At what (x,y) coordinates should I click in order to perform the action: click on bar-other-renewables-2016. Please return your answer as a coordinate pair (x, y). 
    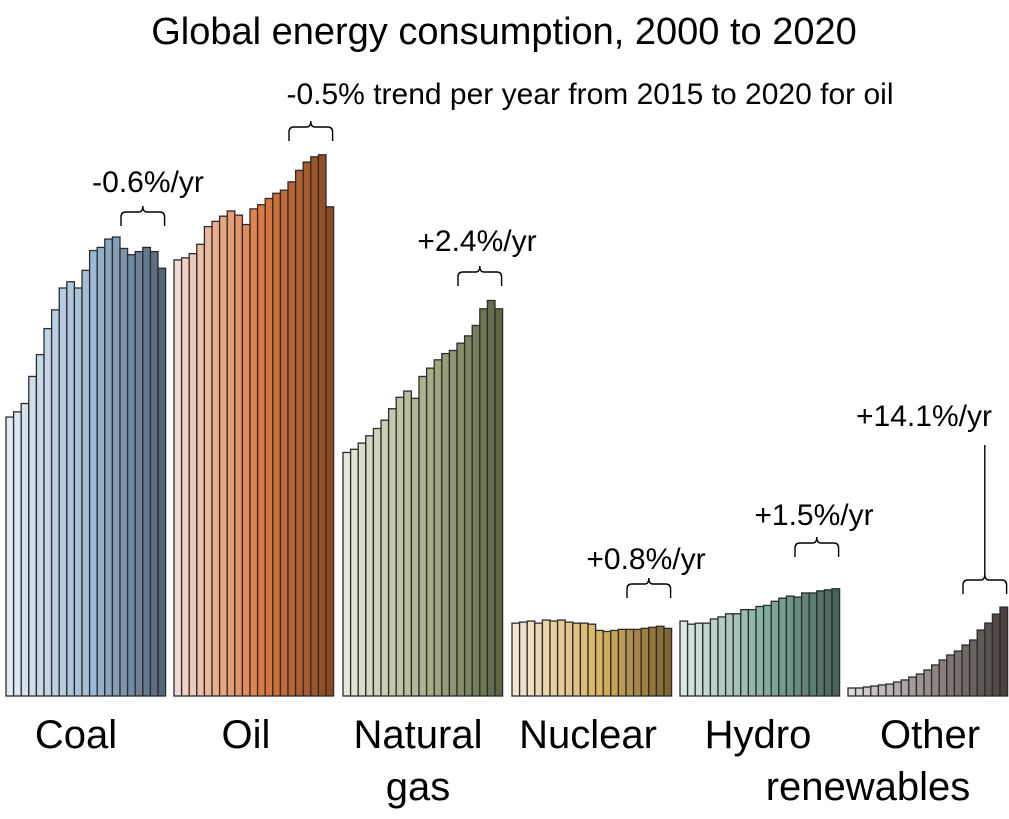
    Looking at the image, I should click on (973, 668).